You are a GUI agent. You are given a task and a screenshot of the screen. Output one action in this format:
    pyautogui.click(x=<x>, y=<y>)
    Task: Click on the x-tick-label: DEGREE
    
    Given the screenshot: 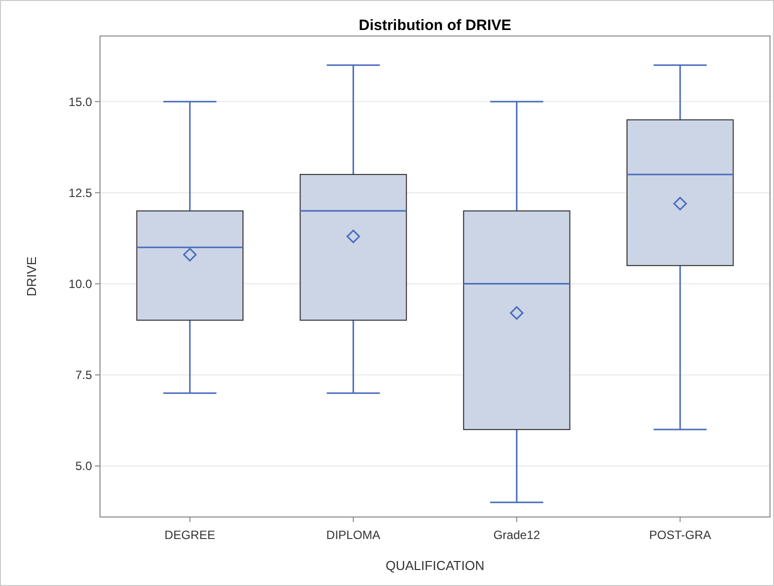 What is the action you would take?
    pyautogui.click(x=190, y=535)
    